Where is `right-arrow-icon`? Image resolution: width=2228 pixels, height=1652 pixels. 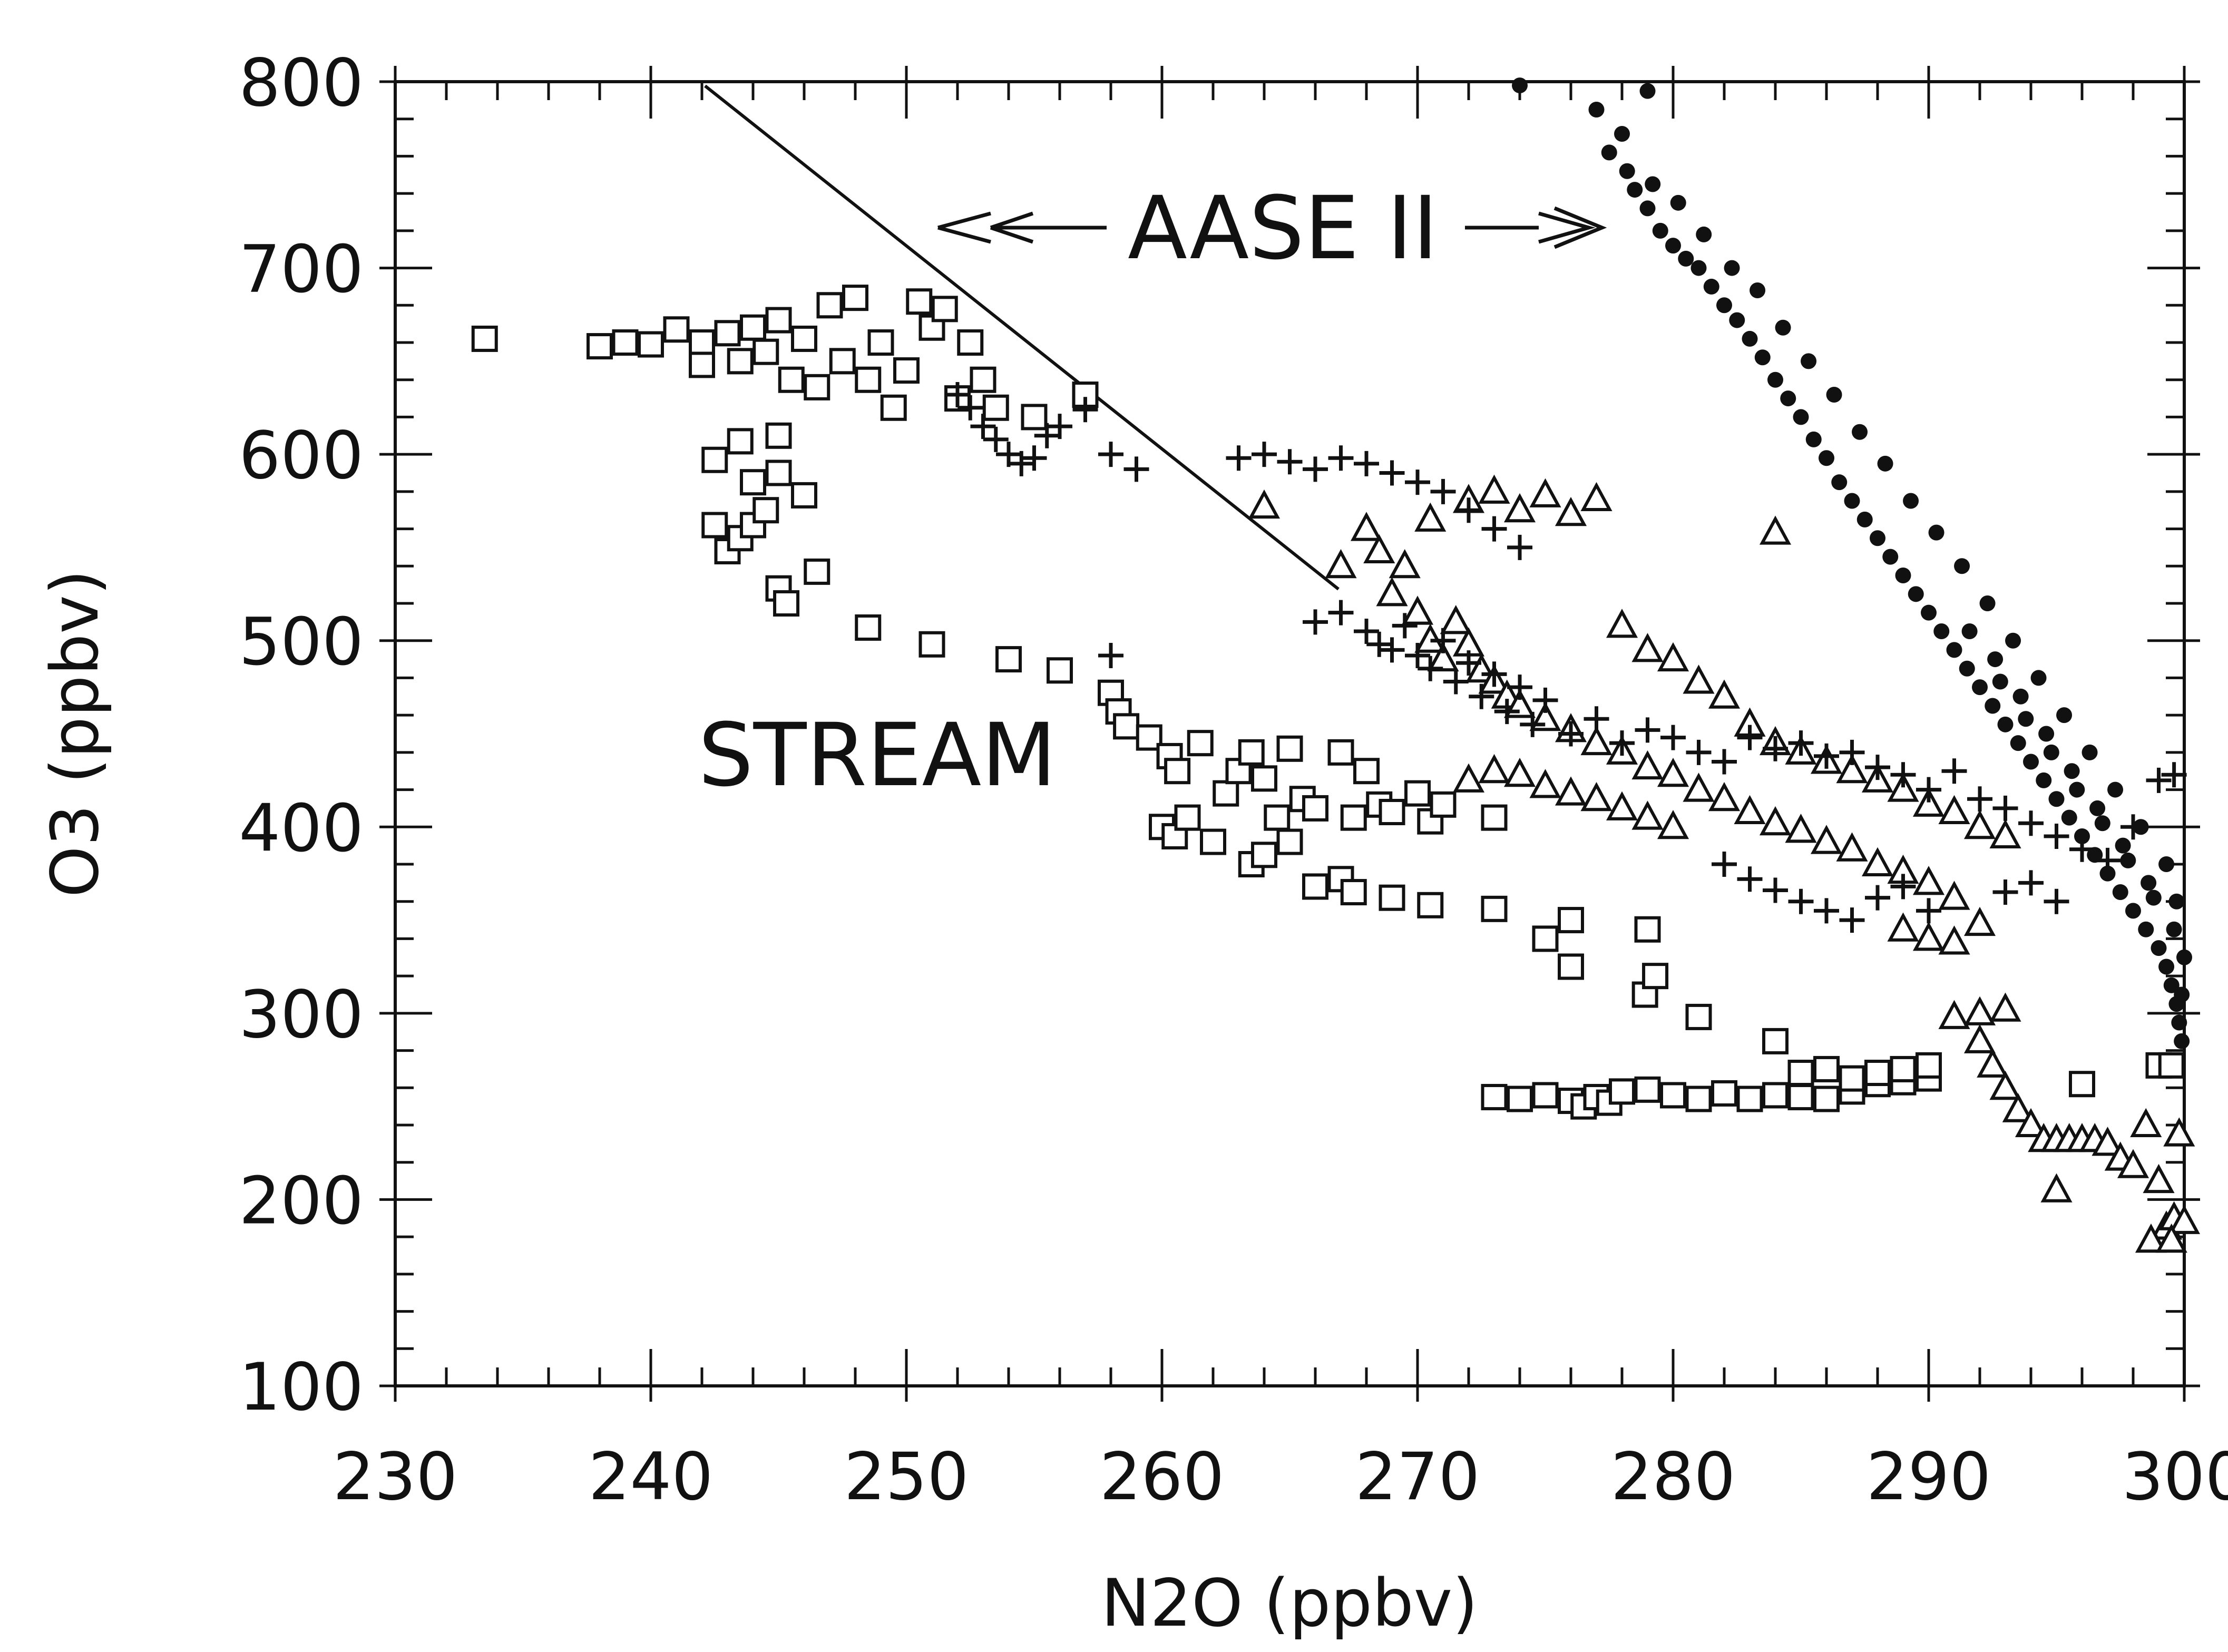
right-arrow-icon is located at coordinates (1536, 228).